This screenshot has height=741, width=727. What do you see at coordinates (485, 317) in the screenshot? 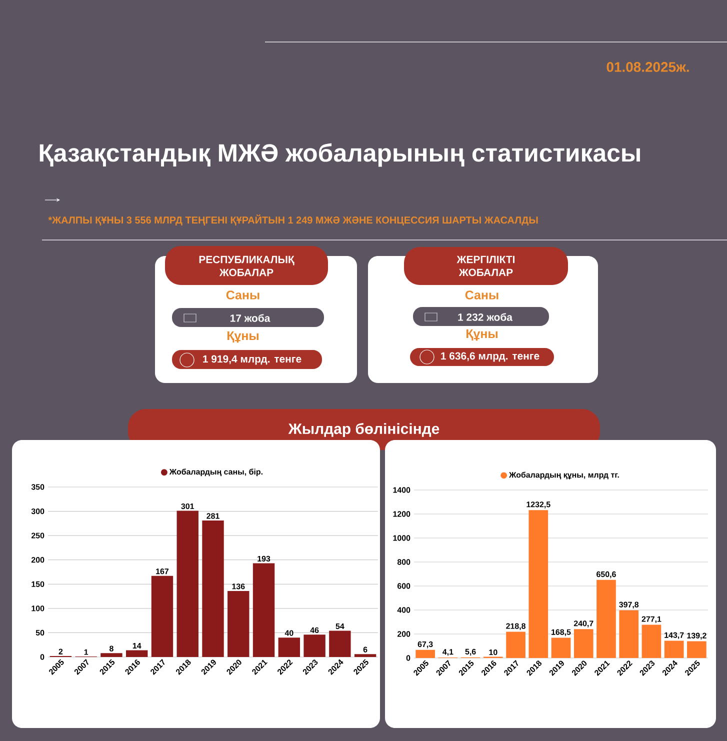
I see `text: 1 232 жоба` at bounding box center [485, 317].